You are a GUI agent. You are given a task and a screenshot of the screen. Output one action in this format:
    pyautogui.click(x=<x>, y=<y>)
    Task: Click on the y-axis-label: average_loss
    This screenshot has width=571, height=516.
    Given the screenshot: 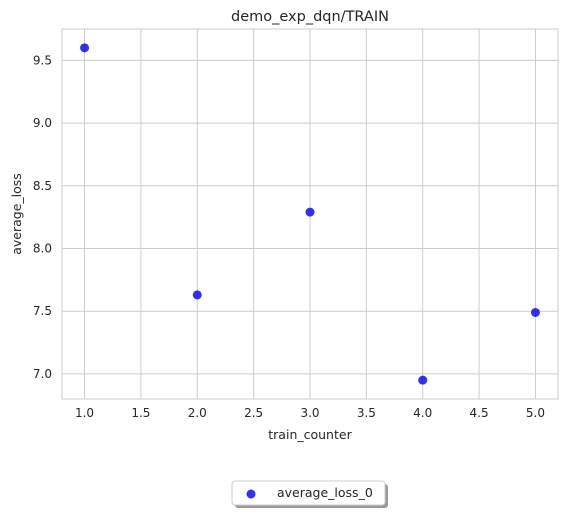 What is the action you would take?
    pyautogui.click(x=16, y=214)
    